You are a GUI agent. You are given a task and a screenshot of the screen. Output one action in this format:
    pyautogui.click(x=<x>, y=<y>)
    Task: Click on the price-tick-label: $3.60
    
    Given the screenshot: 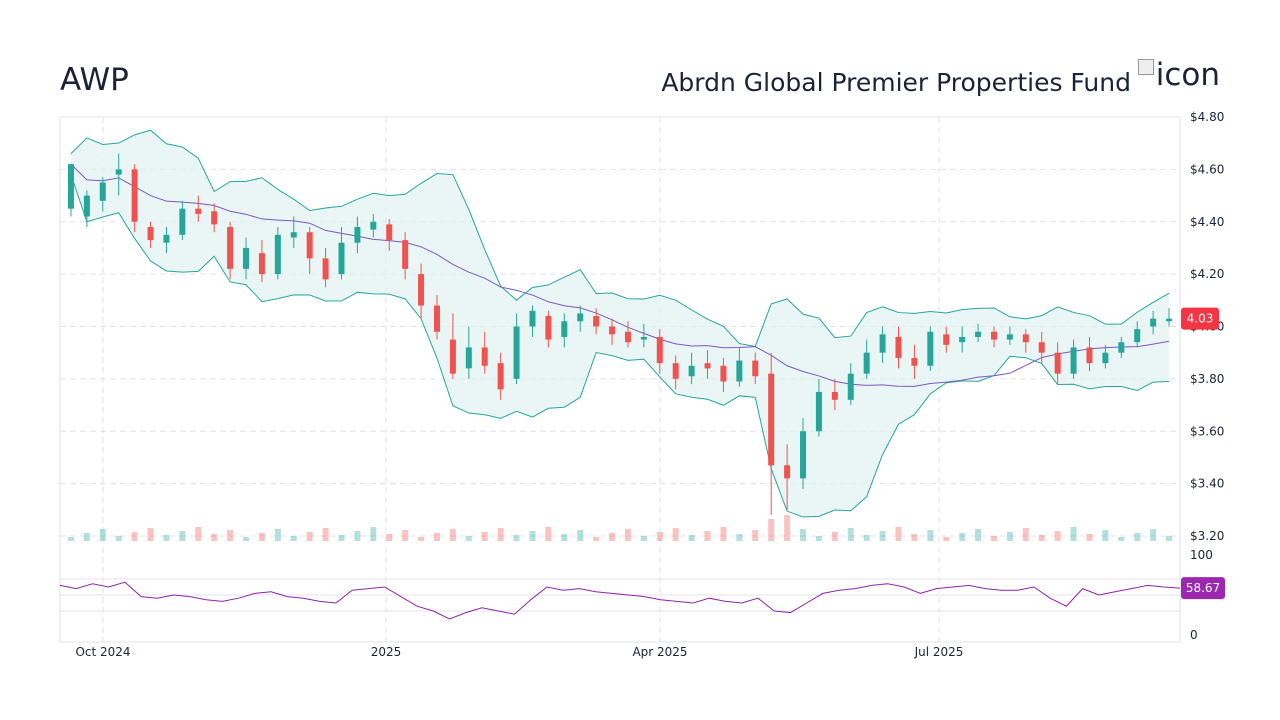 What is the action you would take?
    pyautogui.click(x=1207, y=431)
    